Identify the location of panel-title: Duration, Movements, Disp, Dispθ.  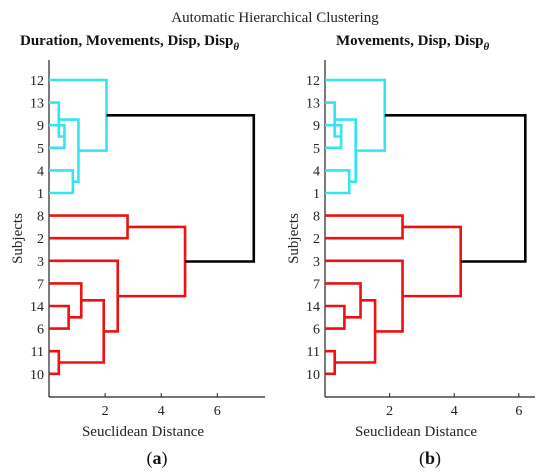
(129, 43).